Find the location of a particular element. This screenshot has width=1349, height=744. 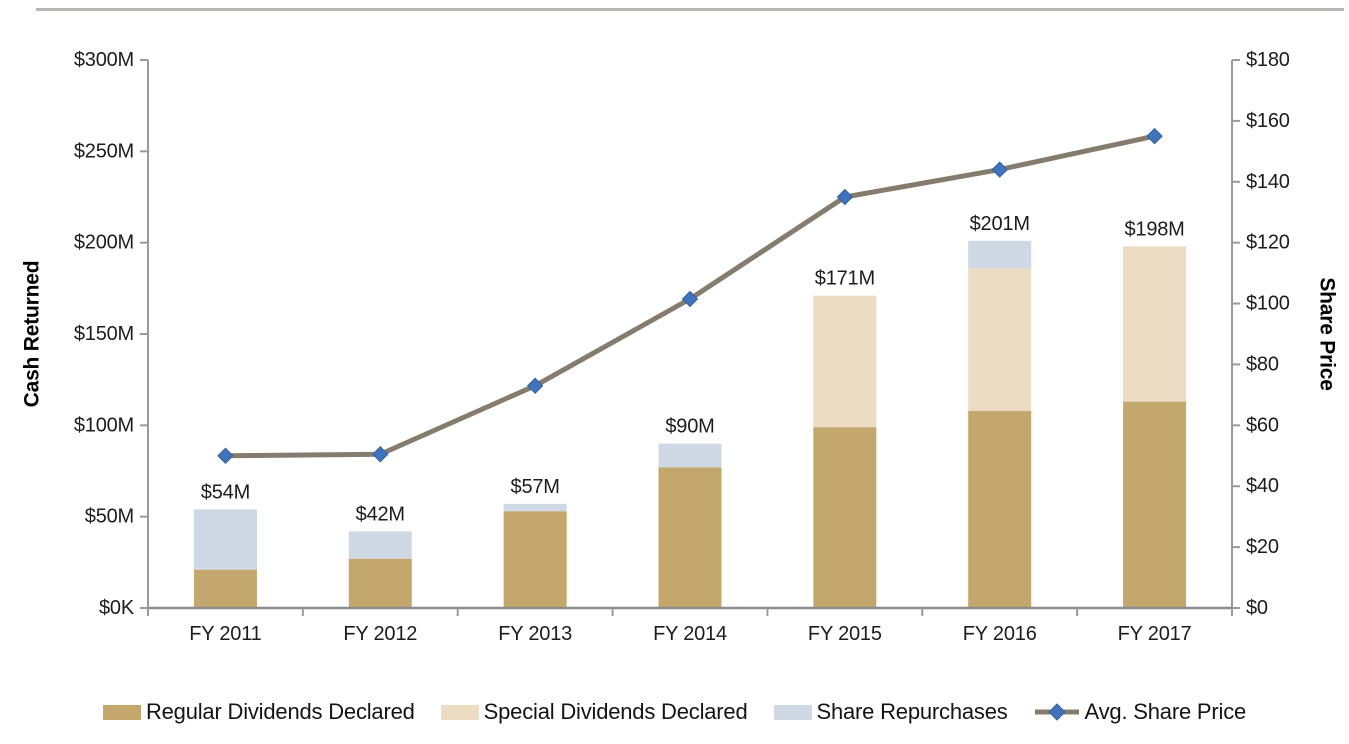

legend-line-sample-icon is located at coordinates (1056, 712).